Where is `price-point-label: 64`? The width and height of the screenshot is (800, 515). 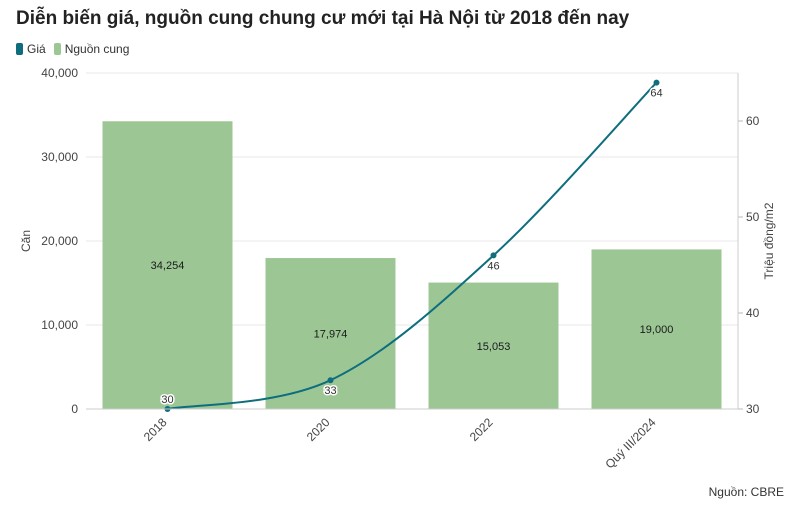
price-point-label: 64 is located at coordinates (656, 94).